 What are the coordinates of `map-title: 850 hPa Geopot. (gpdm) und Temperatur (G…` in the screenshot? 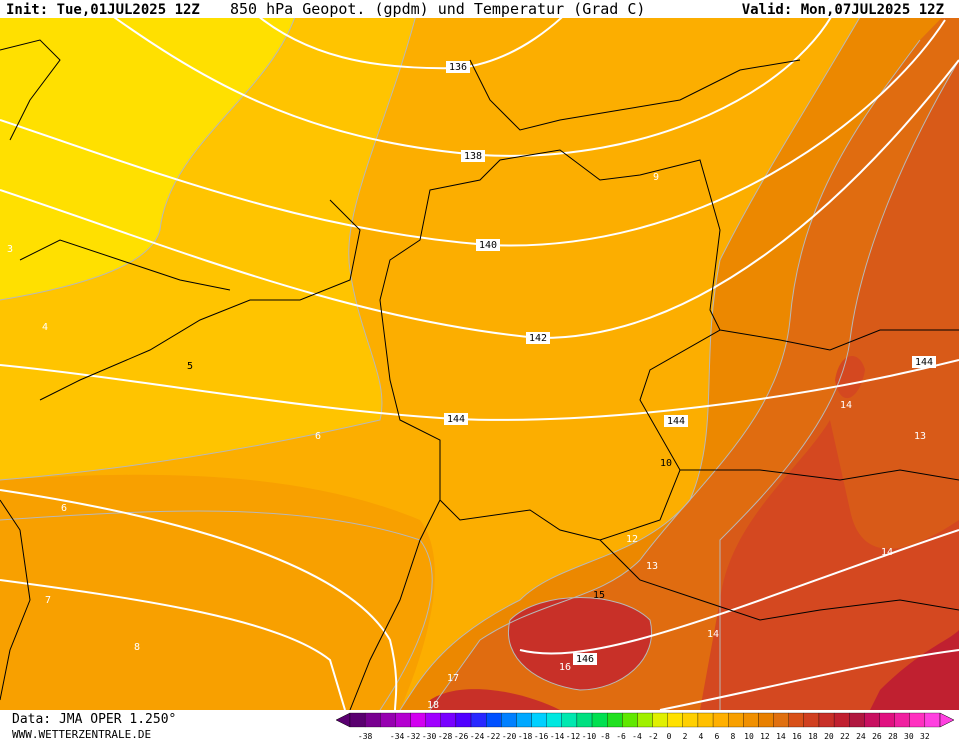 It's located at (437, 9).